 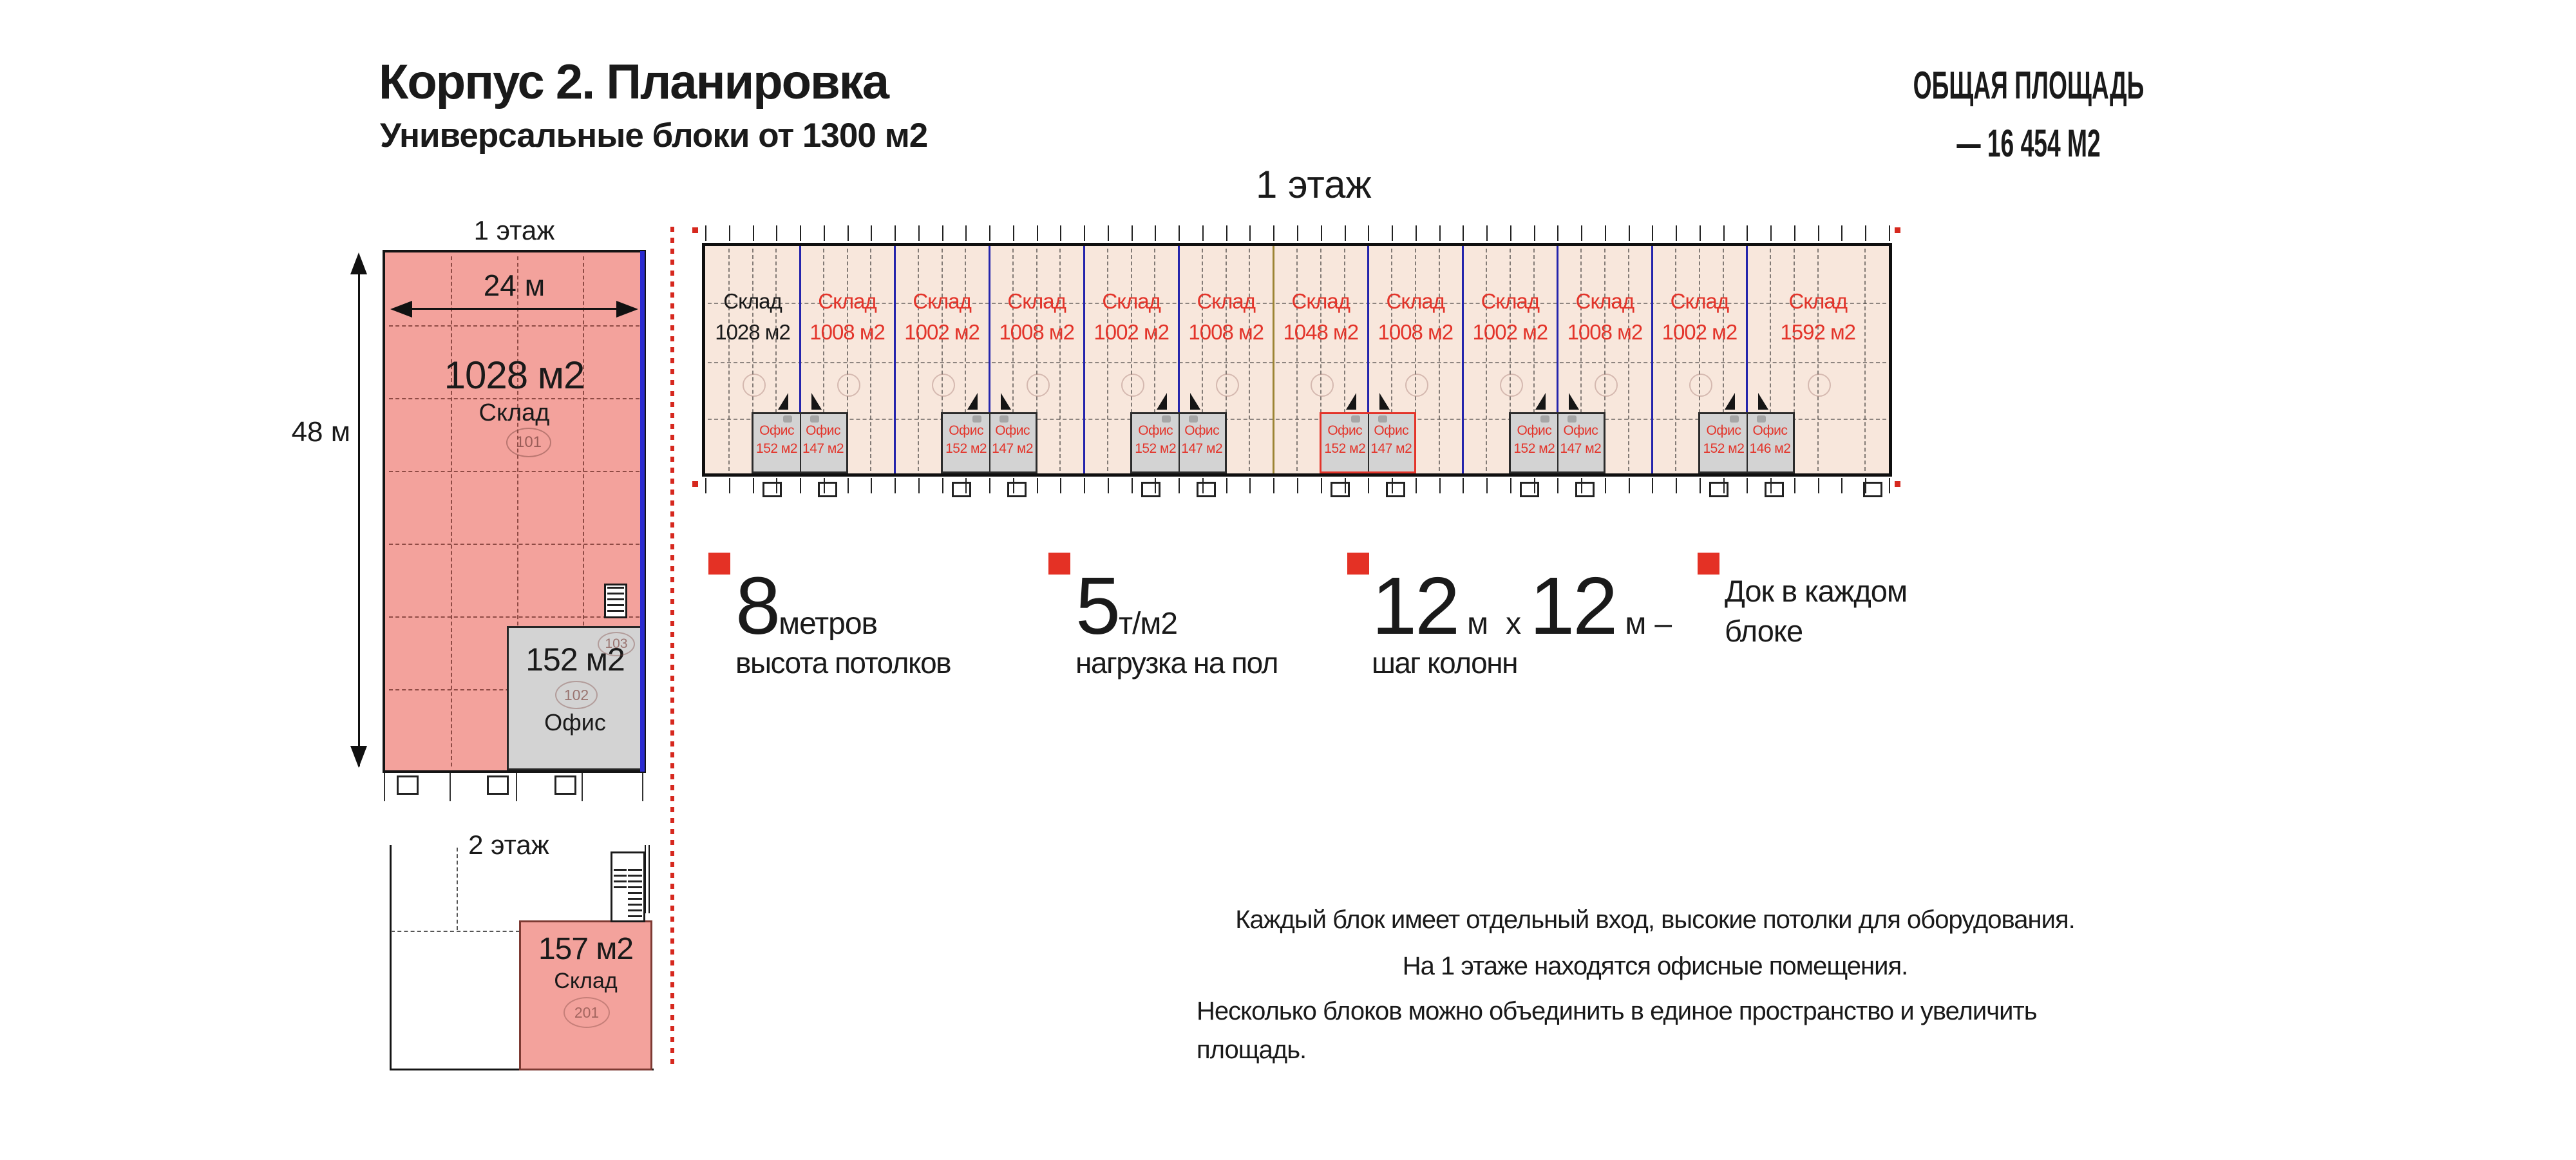 What do you see at coordinates (1818, 317) in the screenshot?
I see `warehouse-block-label: Склад 1592 м2` at bounding box center [1818, 317].